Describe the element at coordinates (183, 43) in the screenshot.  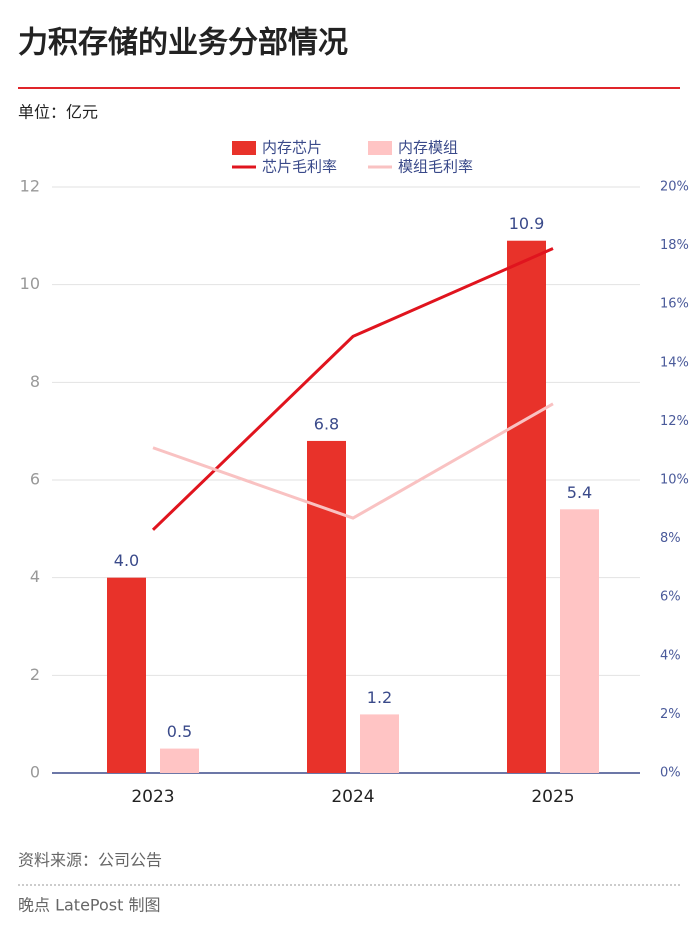
I see `chart-title: 力积存储的业务分部情况` at that location.